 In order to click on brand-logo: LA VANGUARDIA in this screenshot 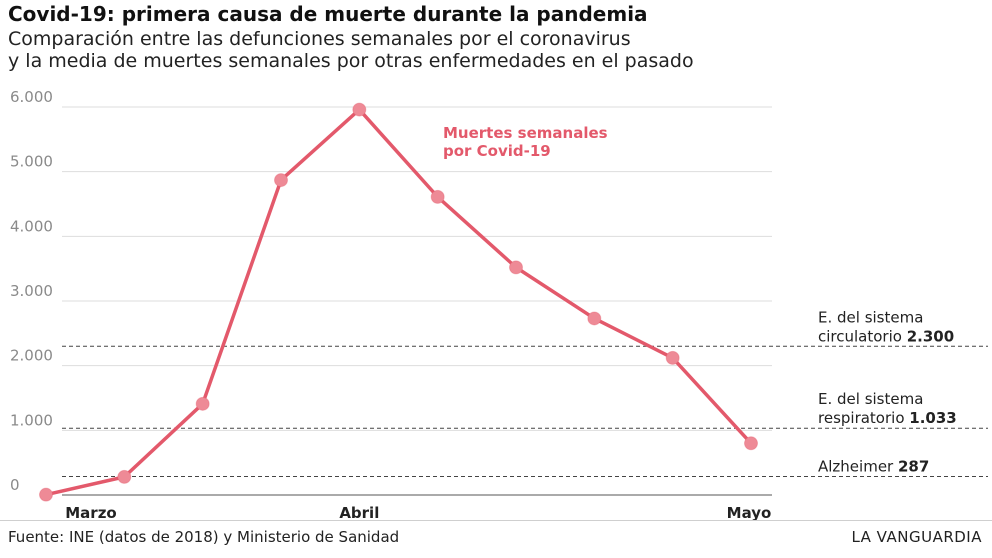, I will do `click(916, 537)`.